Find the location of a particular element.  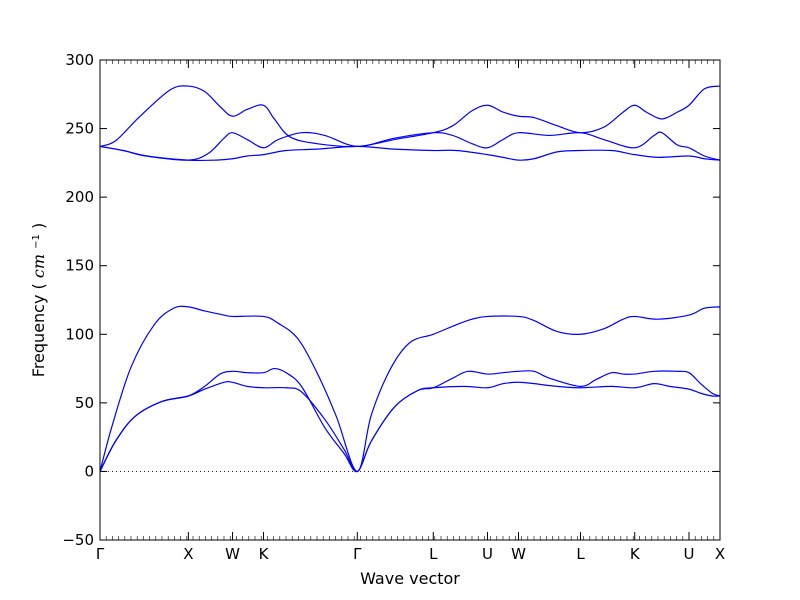

y-tick-label: 250 is located at coordinates (79, 129).